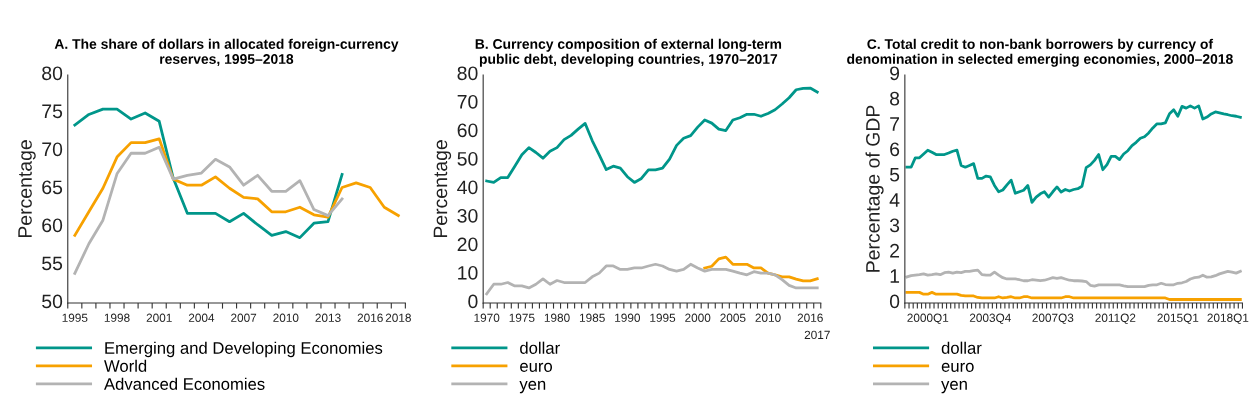  I want to click on chart-title: B. Currency composition of external long-term public debt, developing countries, 1970–2017, so click(628, 52).